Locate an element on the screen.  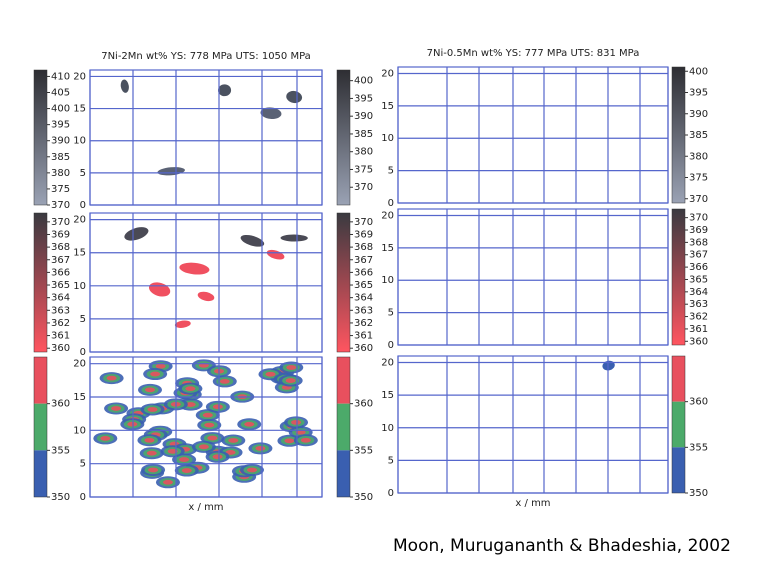
colorbar-label: 365 is located at coordinates (698, 279).